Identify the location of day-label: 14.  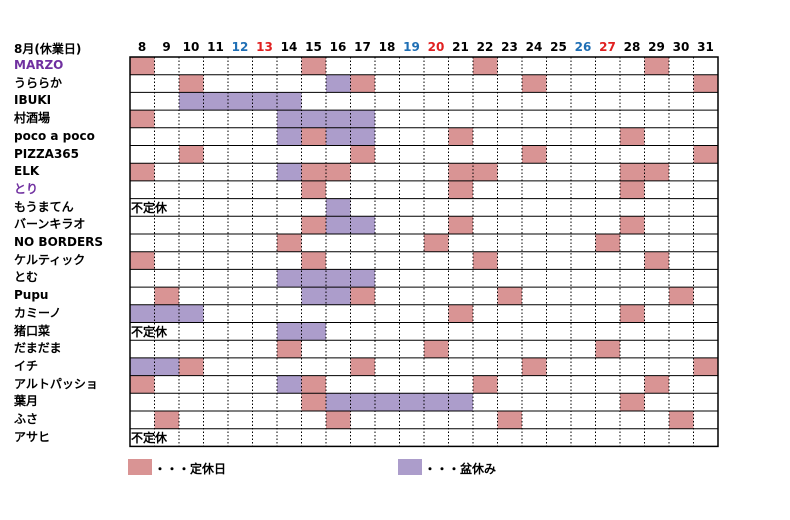
(289, 47).